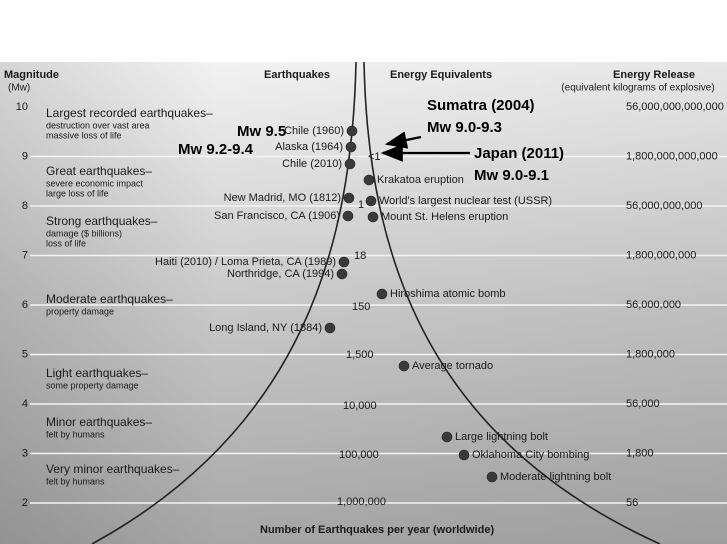  What do you see at coordinates (99, 171) in the screenshot?
I see `class-title: Great earthquakes–` at bounding box center [99, 171].